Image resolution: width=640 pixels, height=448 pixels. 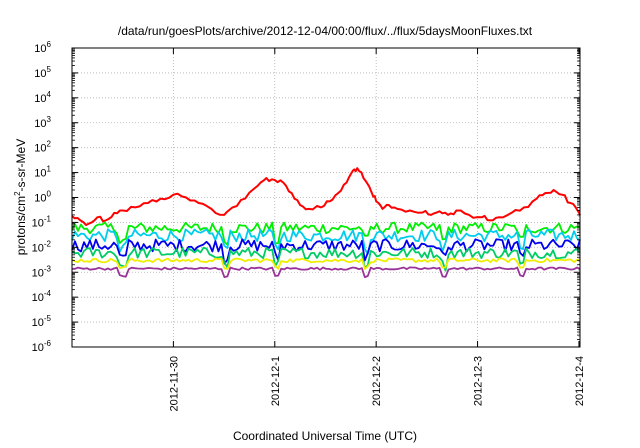 I want to click on y-tick-label: 10⁻⁴, so click(x=42, y=296).